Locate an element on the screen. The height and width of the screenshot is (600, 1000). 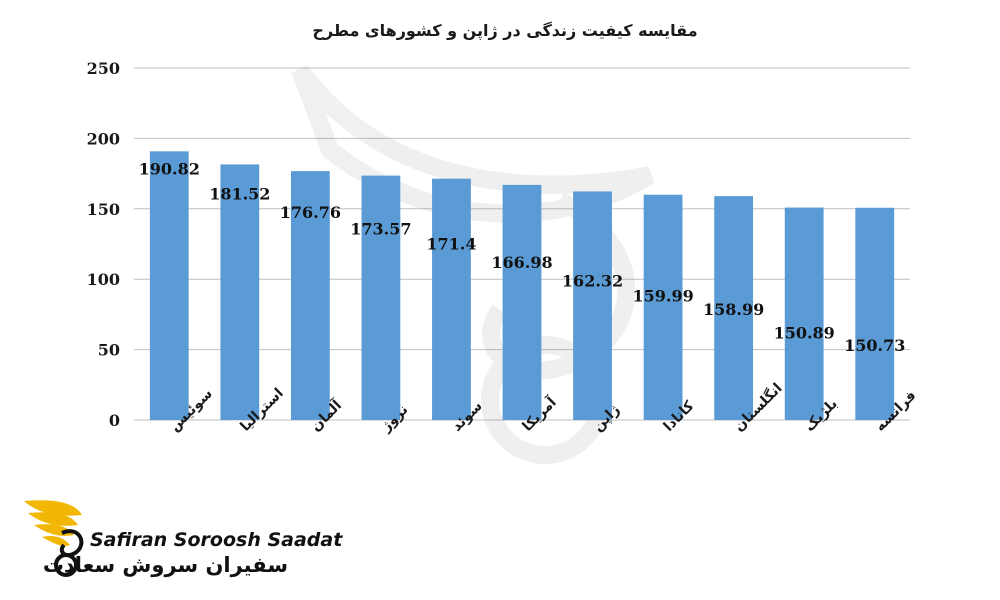
data-label: 173.57 is located at coordinates (380, 229).